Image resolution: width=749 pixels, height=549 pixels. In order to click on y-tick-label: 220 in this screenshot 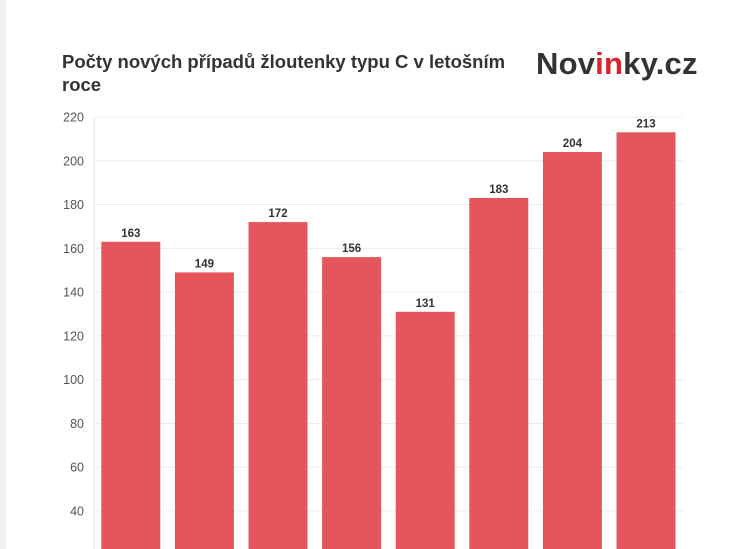, I will do `click(73, 118)`.